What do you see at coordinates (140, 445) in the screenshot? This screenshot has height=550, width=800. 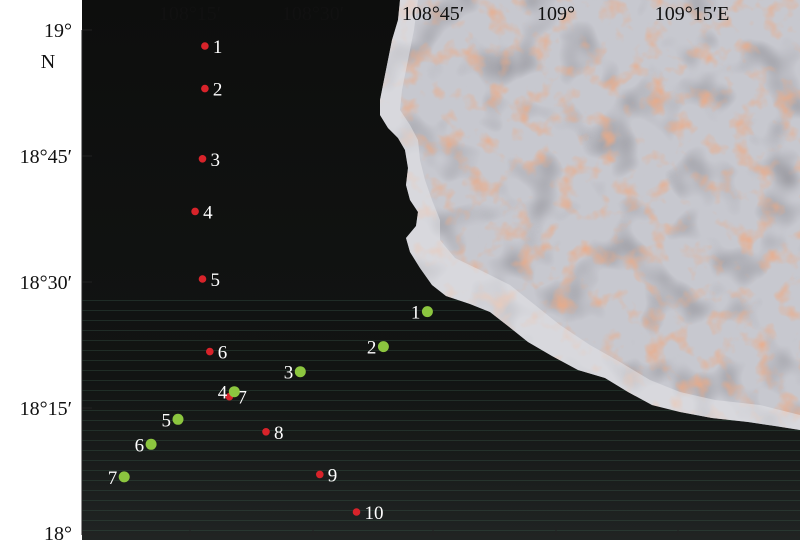 I see `green-point-label: 6` at bounding box center [140, 445].